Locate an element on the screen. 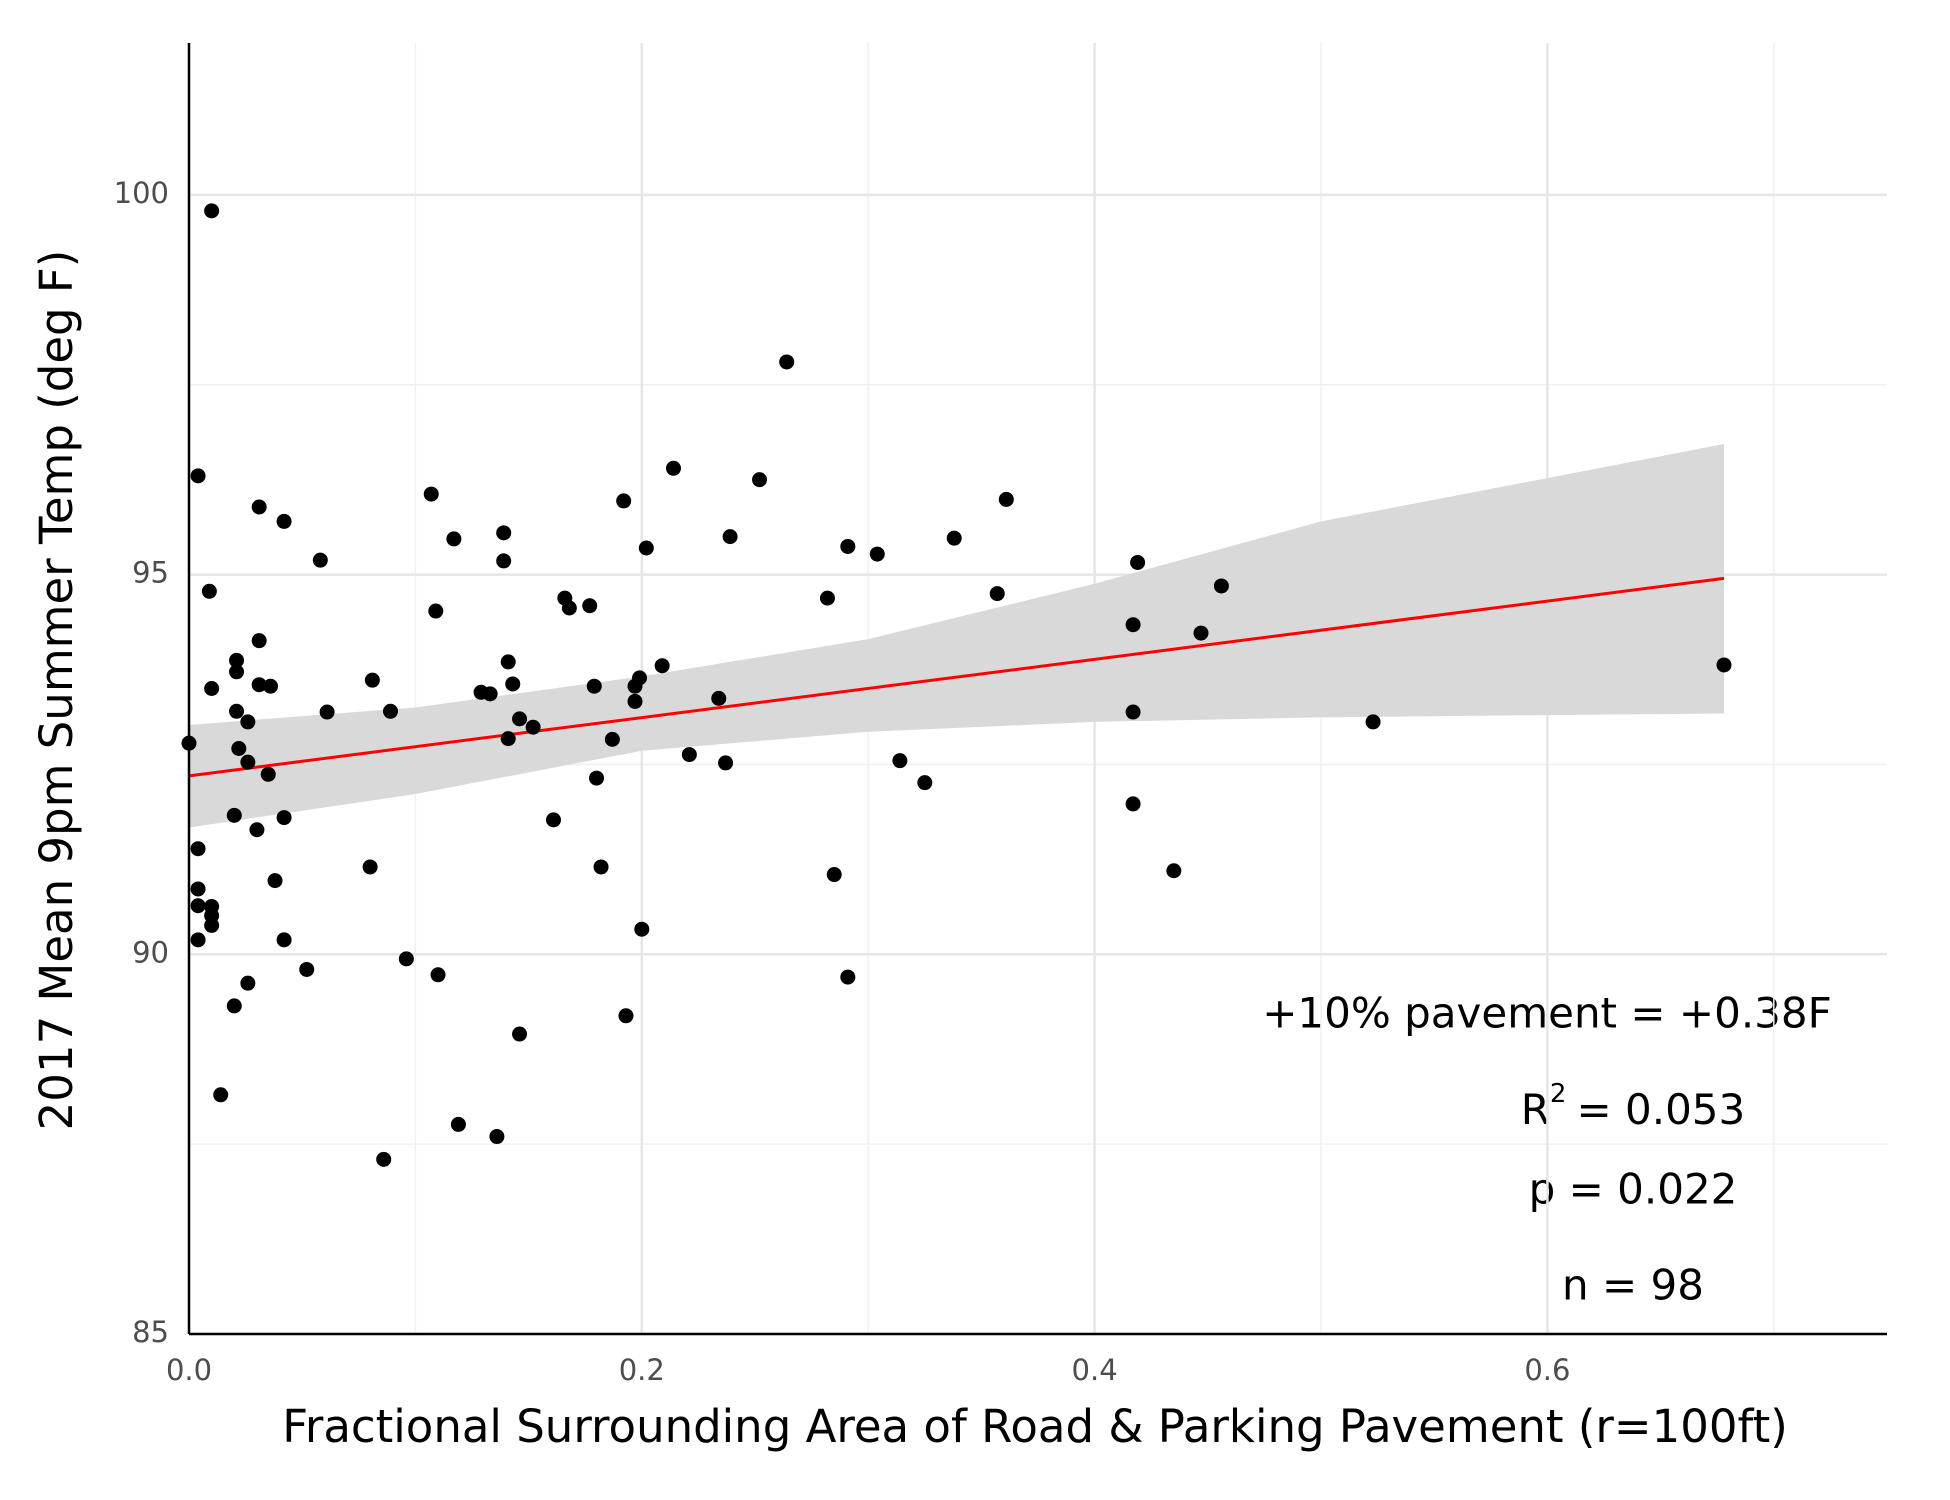 This screenshot has height=1500, width=1950. r-rest: = 0.053 is located at coordinates (1660, 1109).